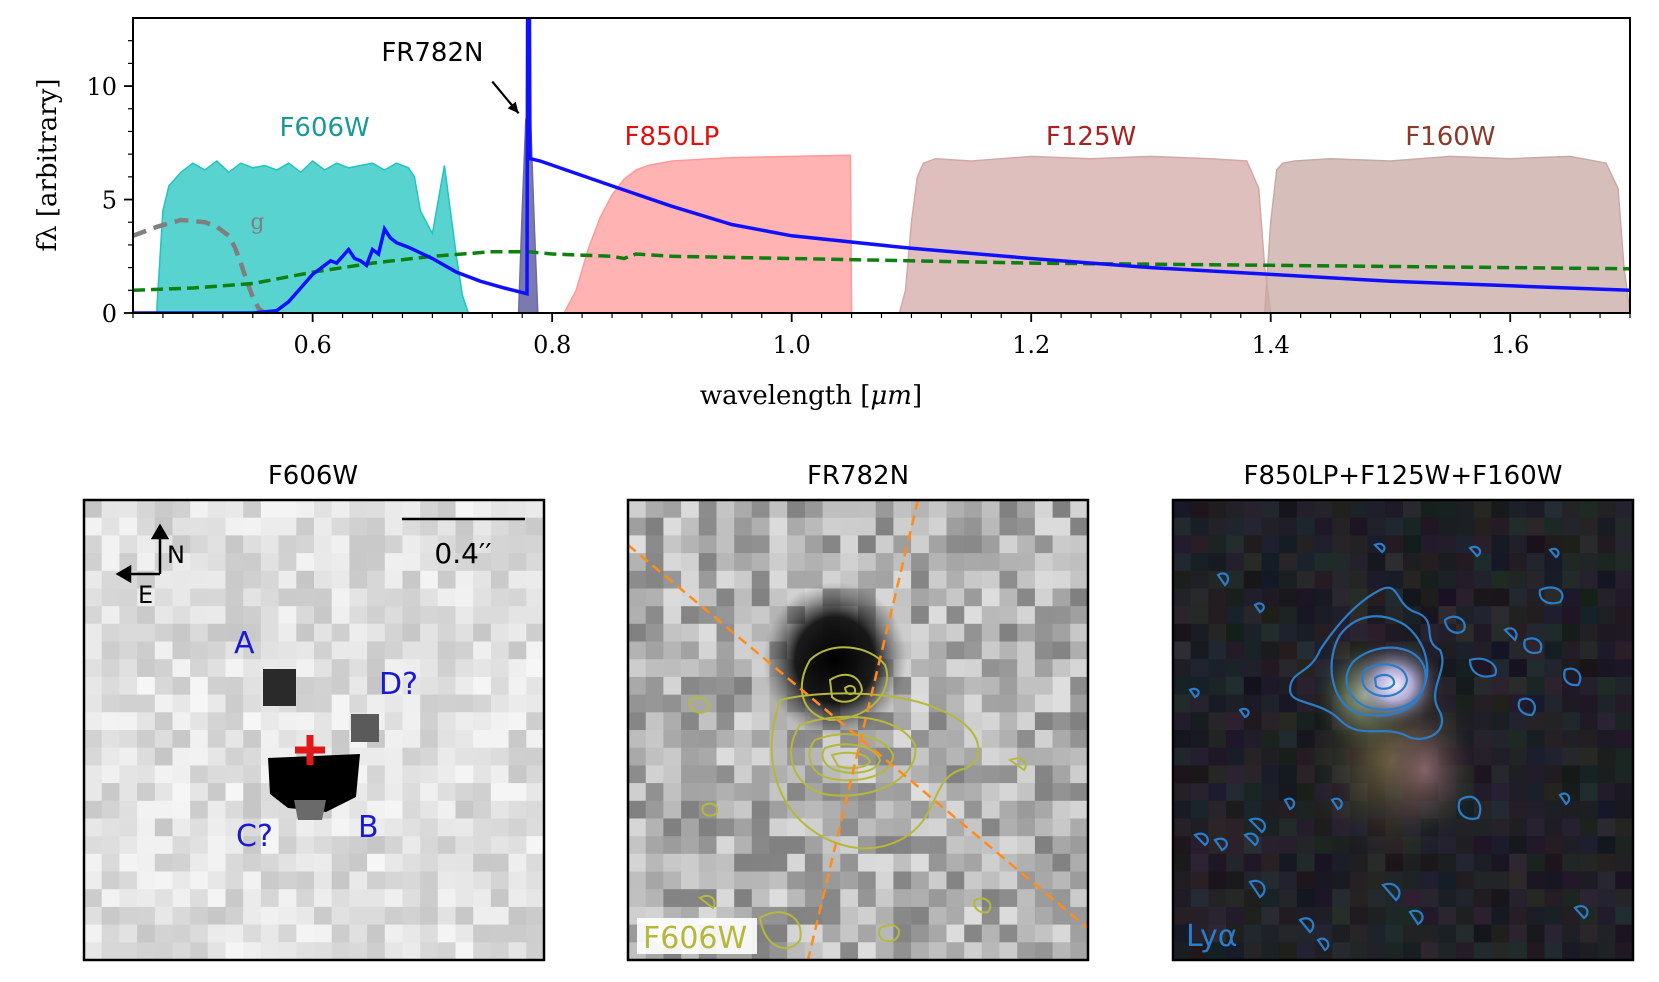  What do you see at coordinates (254, 836) in the screenshot?
I see `label-c: C?` at bounding box center [254, 836].